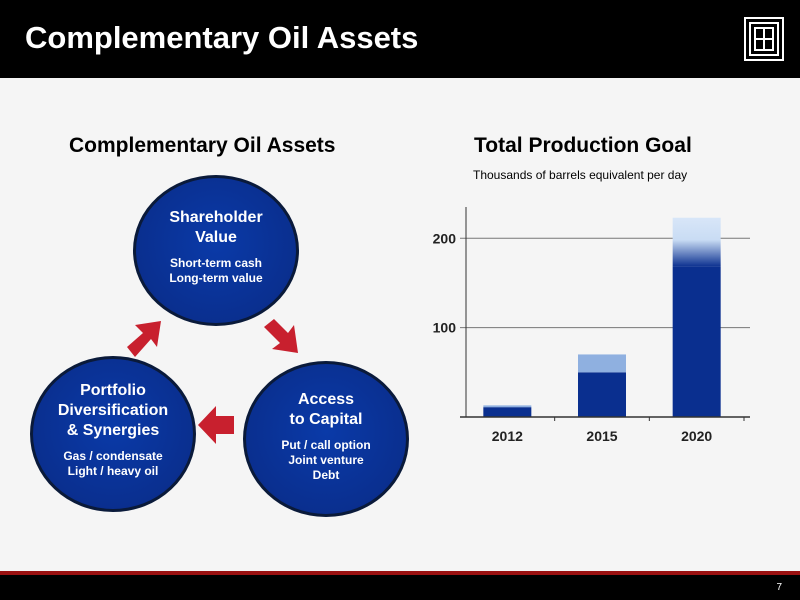  What do you see at coordinates (445, 238) in the screenshot?
I see `y-tick-label: 200` at bounding box center [445, 238].